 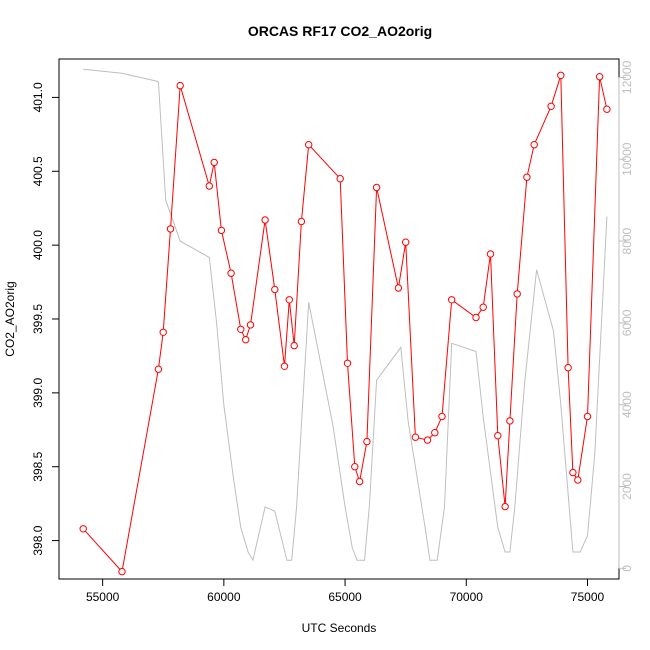 What do you see at coordinates (340, 31) in the screenshot?
I see `chart-title: ORCAS RF17 CO2_AO2orig` at bounding box center [340, 31].